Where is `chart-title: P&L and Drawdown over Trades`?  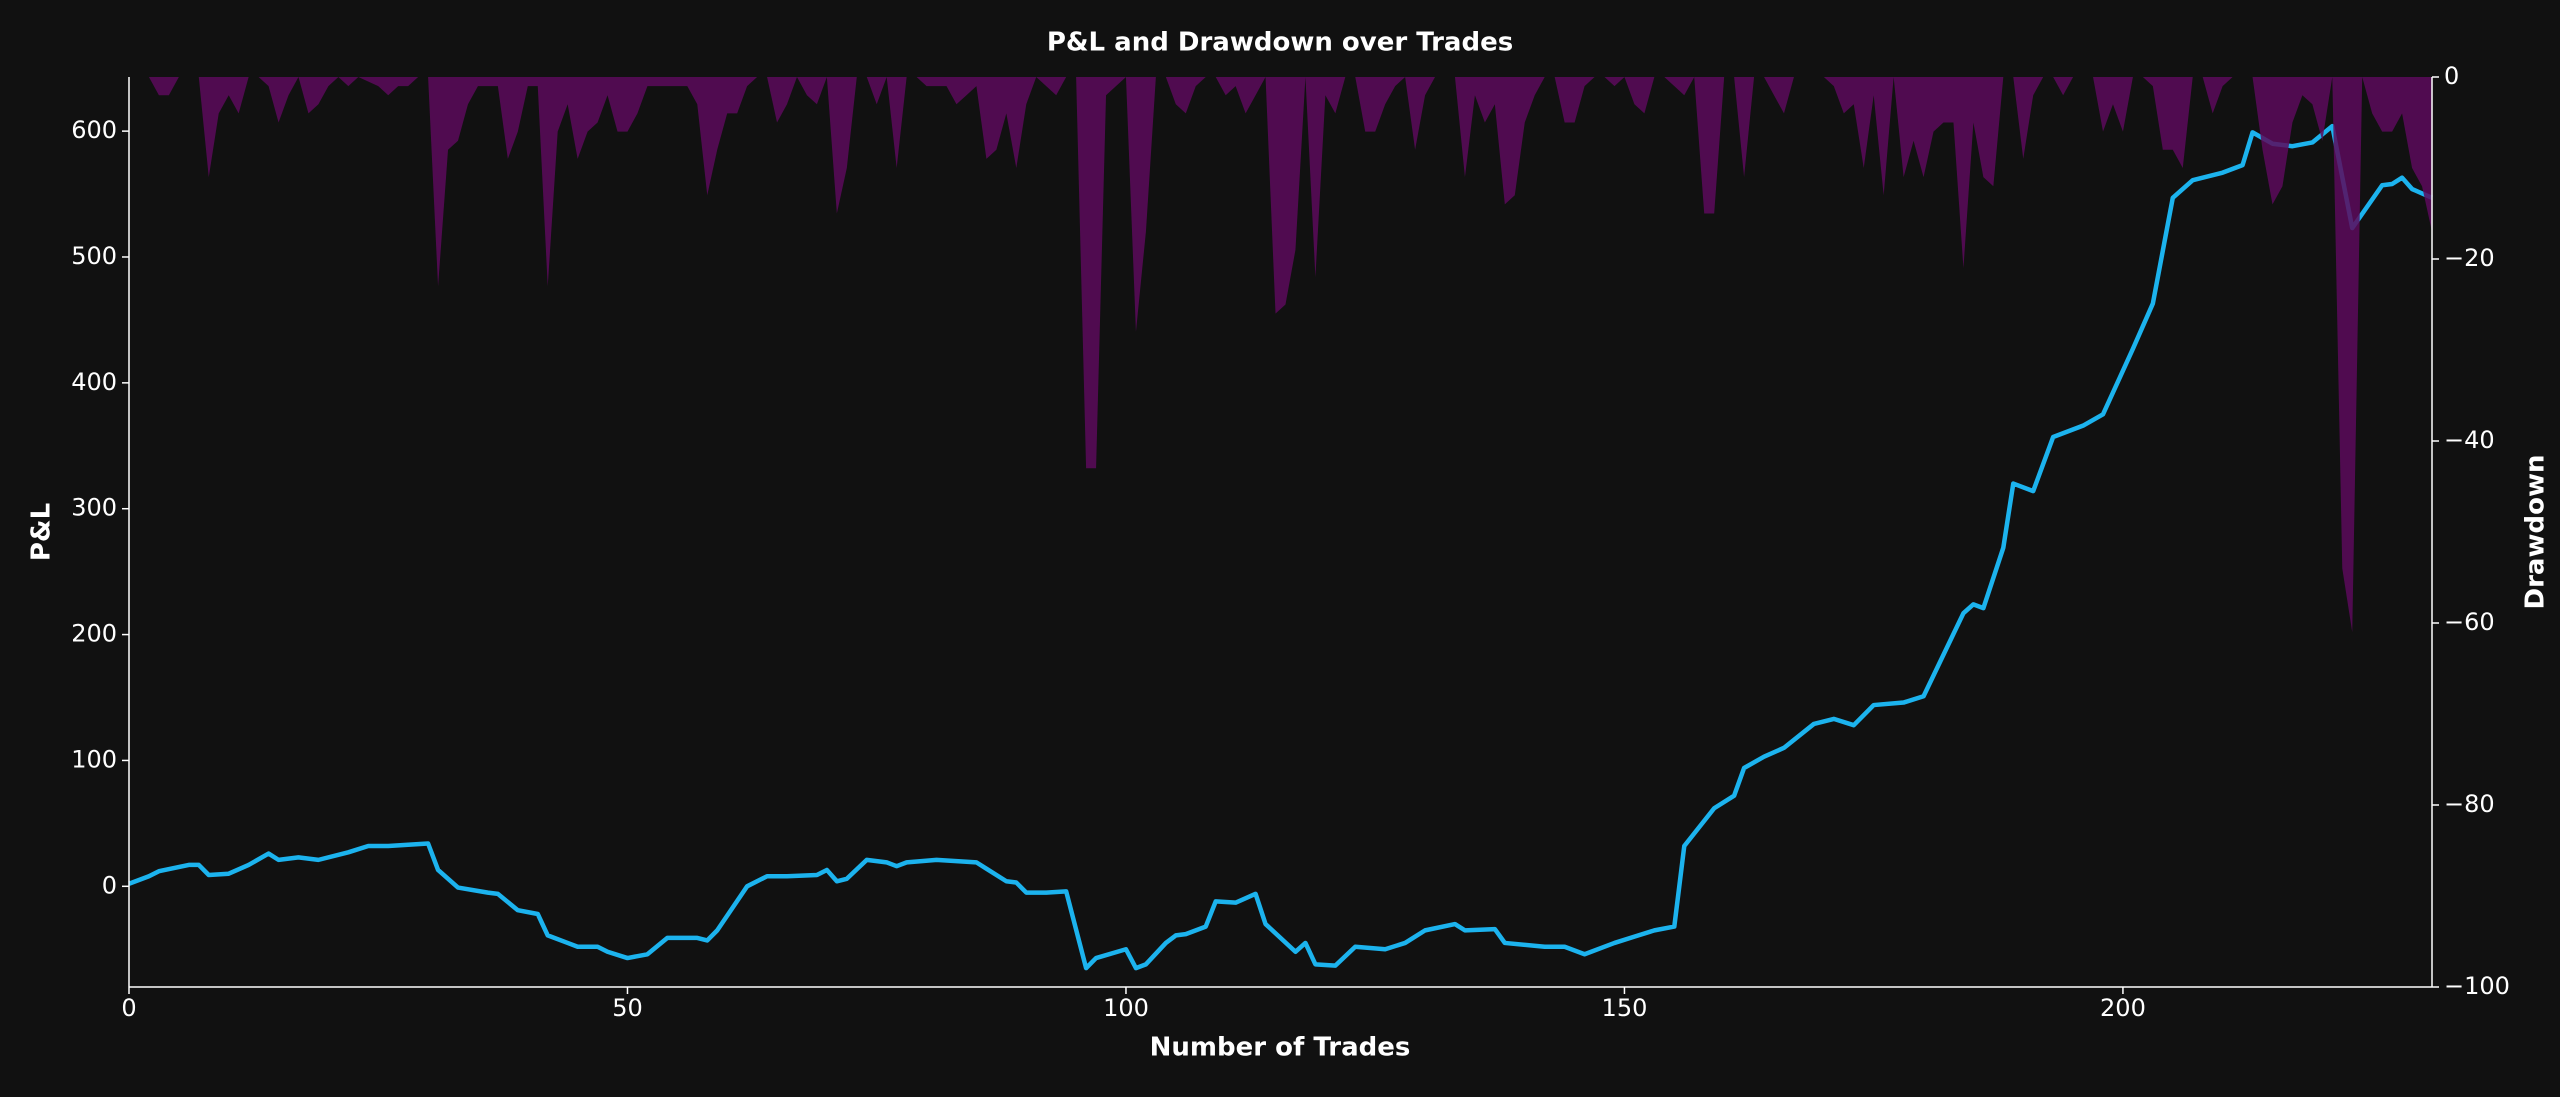
chart-title: P&L and Drawdown over Trades is located at coordinates (1280, 43).